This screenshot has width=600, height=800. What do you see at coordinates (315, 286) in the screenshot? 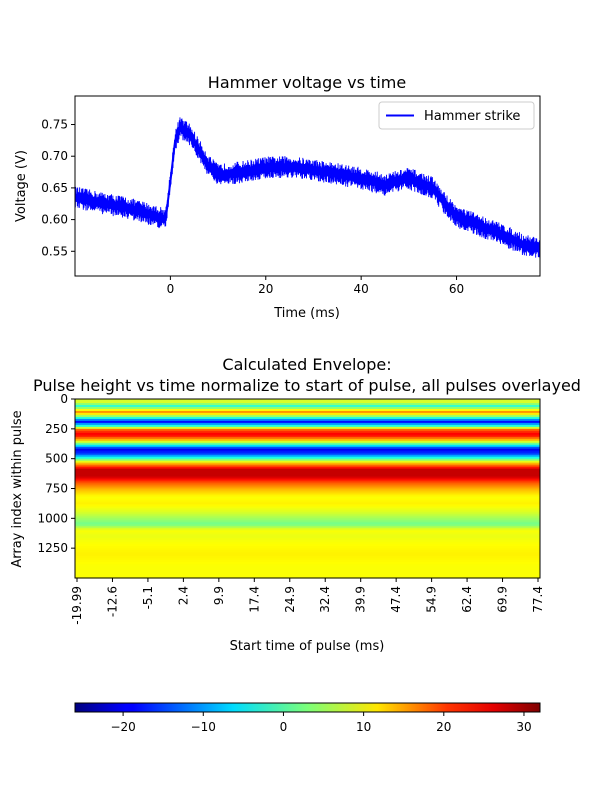
I see `voltage-x-ticks: 0 20 40 60` at bounding box center [315, 286].